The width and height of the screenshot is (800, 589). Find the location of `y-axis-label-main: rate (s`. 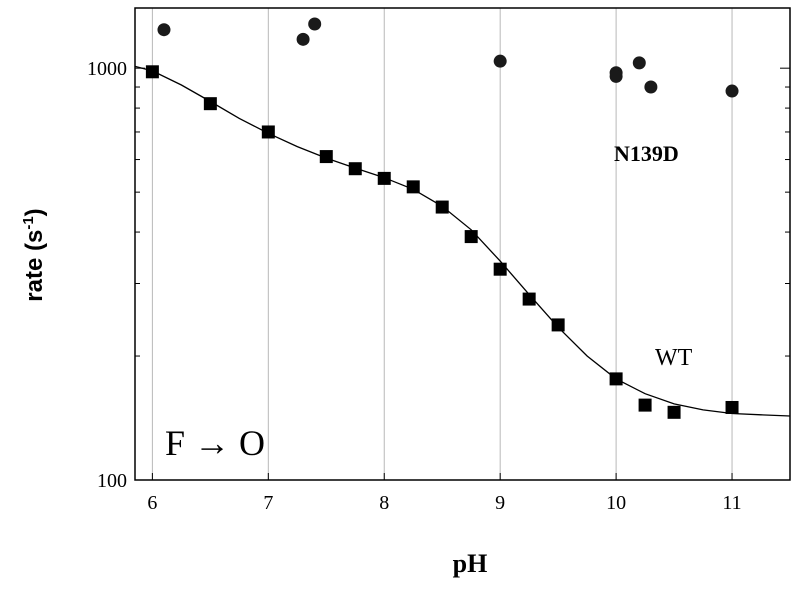

y-axis-label-main: rate (s is located at coordinates (34, 266).